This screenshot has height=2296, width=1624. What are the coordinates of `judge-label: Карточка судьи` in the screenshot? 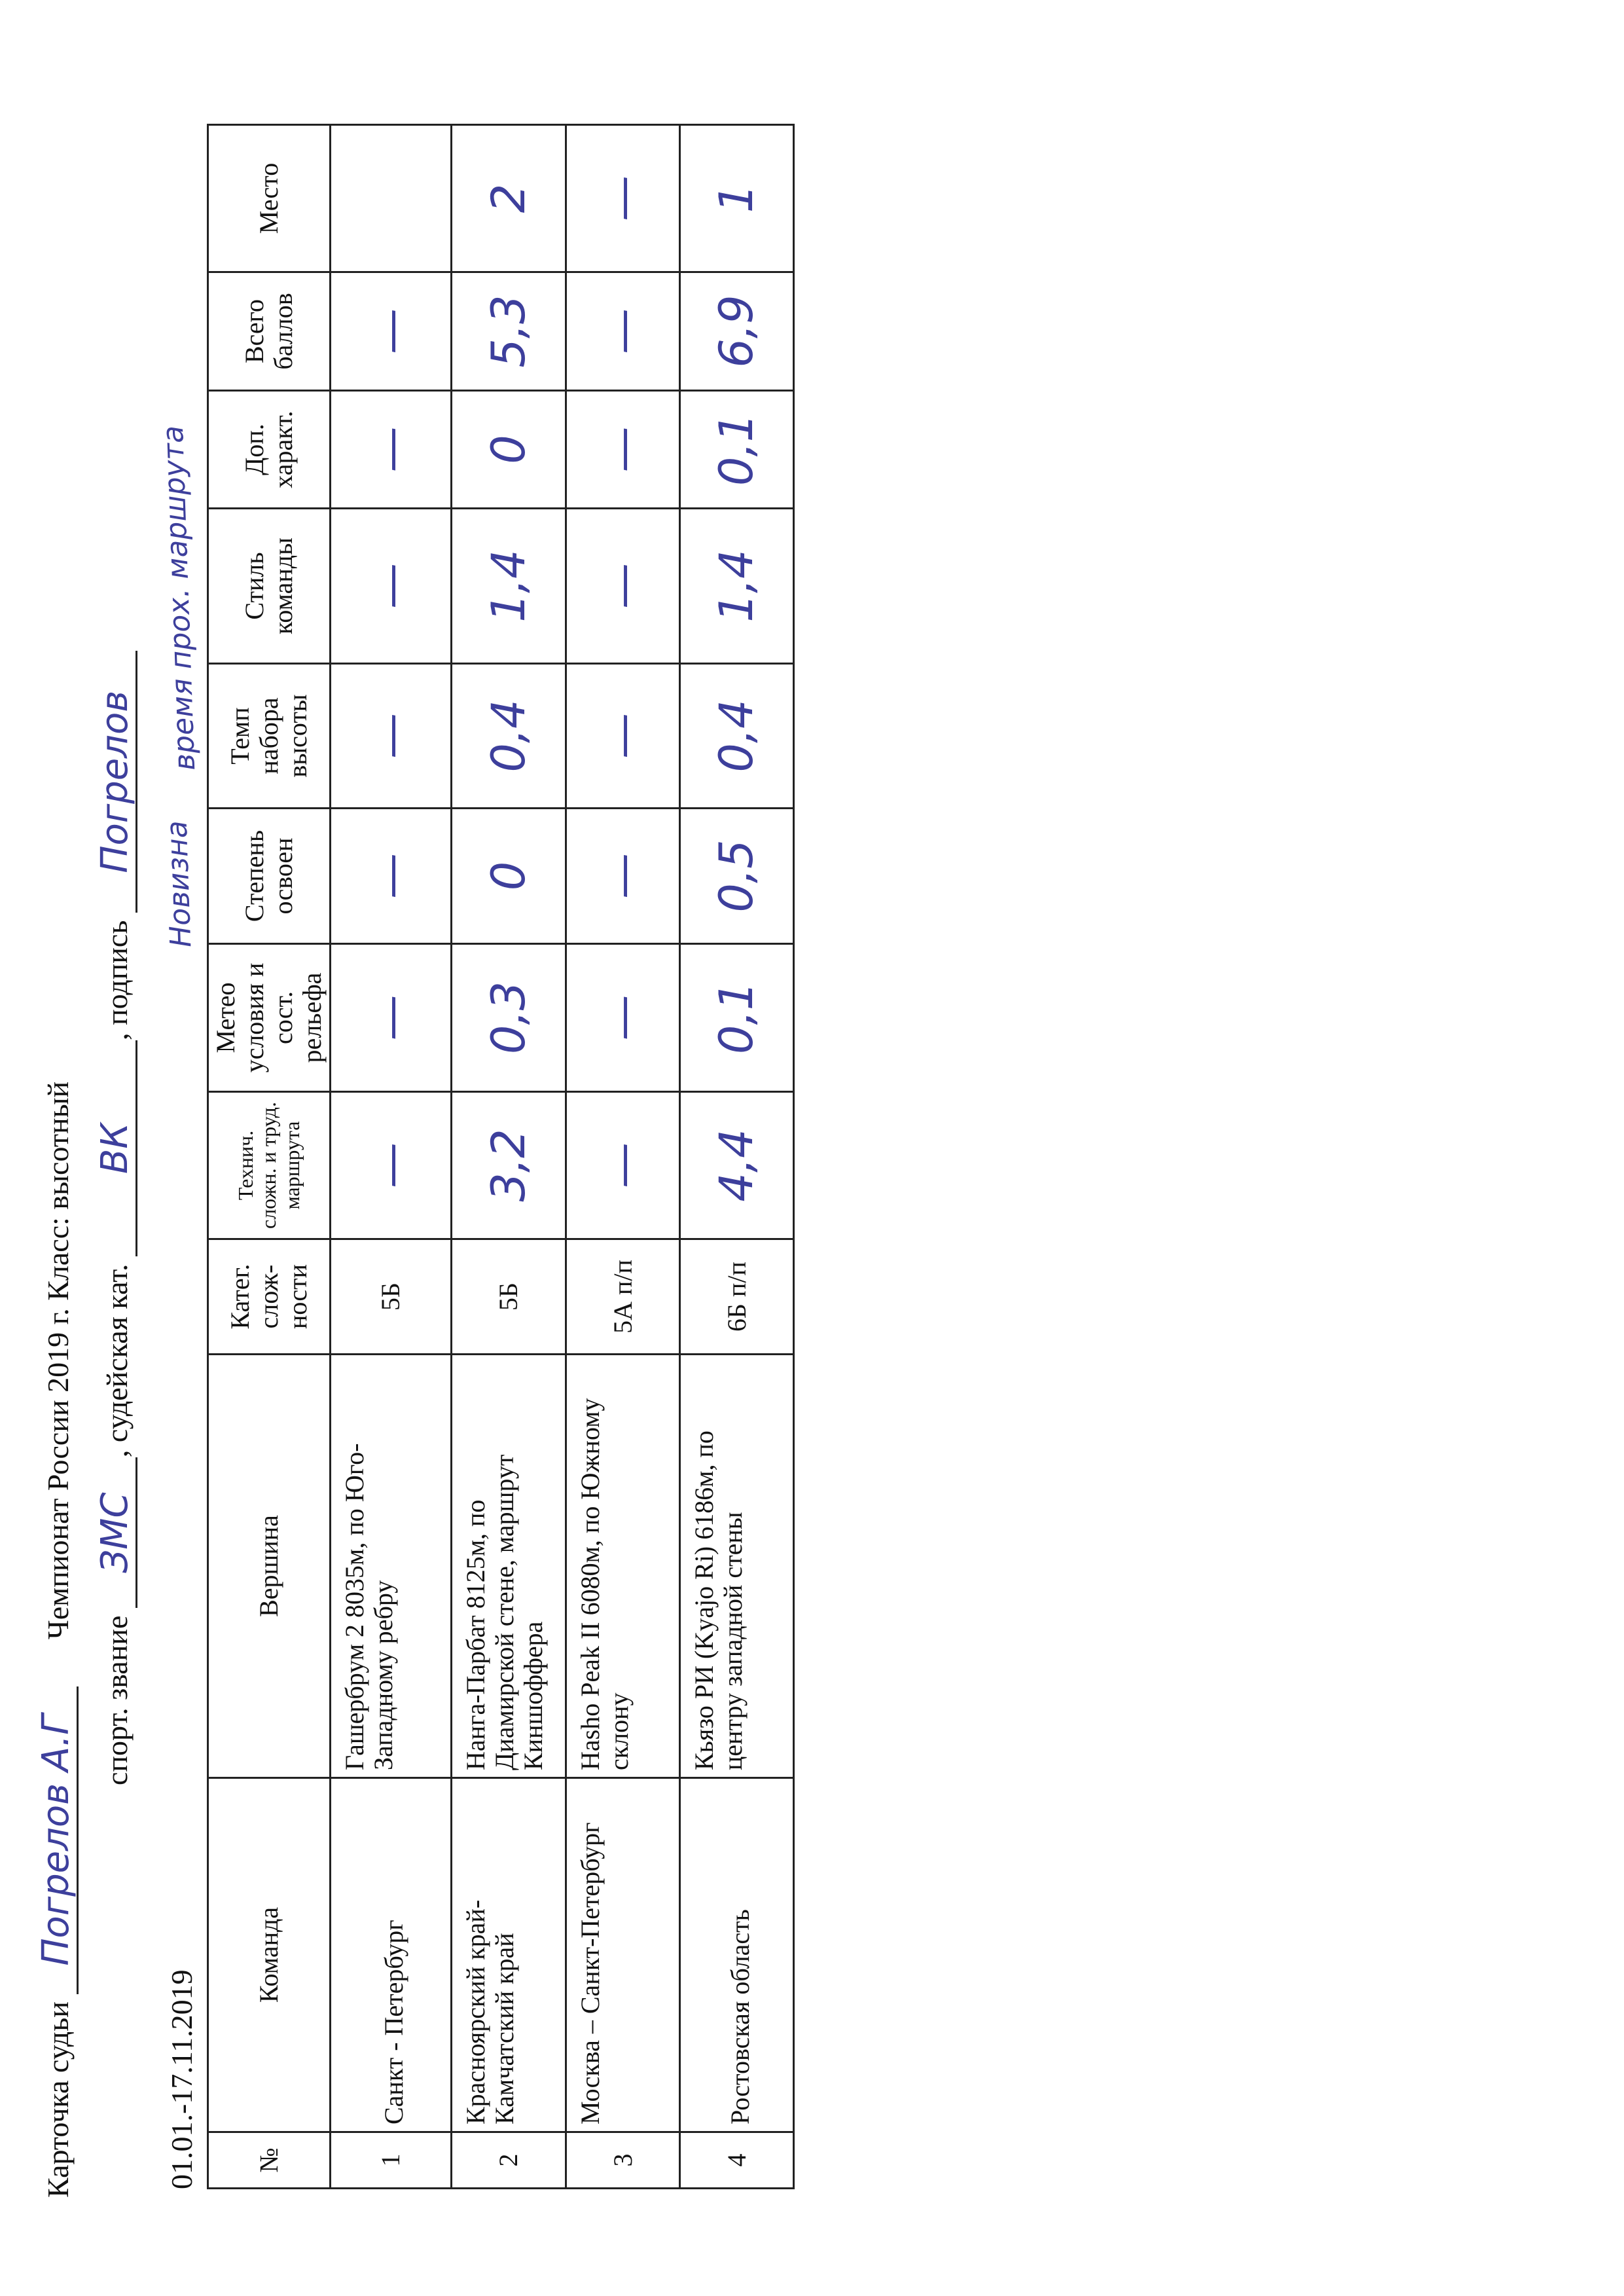 It's located at (58, 2099).